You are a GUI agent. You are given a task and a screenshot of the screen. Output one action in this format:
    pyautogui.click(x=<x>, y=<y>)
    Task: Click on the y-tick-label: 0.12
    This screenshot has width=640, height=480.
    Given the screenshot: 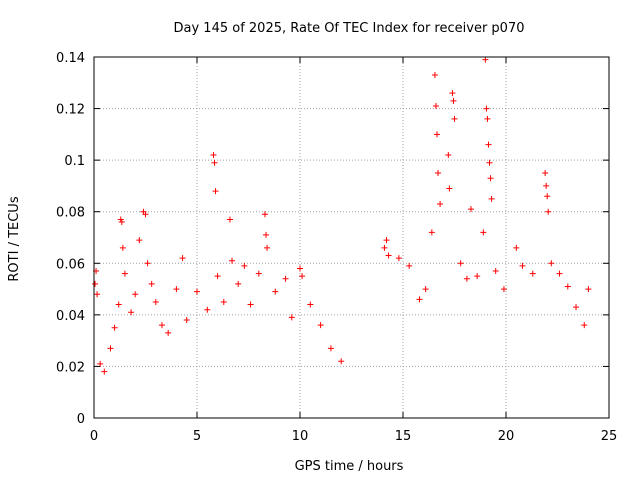 What is the action you would take?
    pyautogui.click(x=70, y=110)
    